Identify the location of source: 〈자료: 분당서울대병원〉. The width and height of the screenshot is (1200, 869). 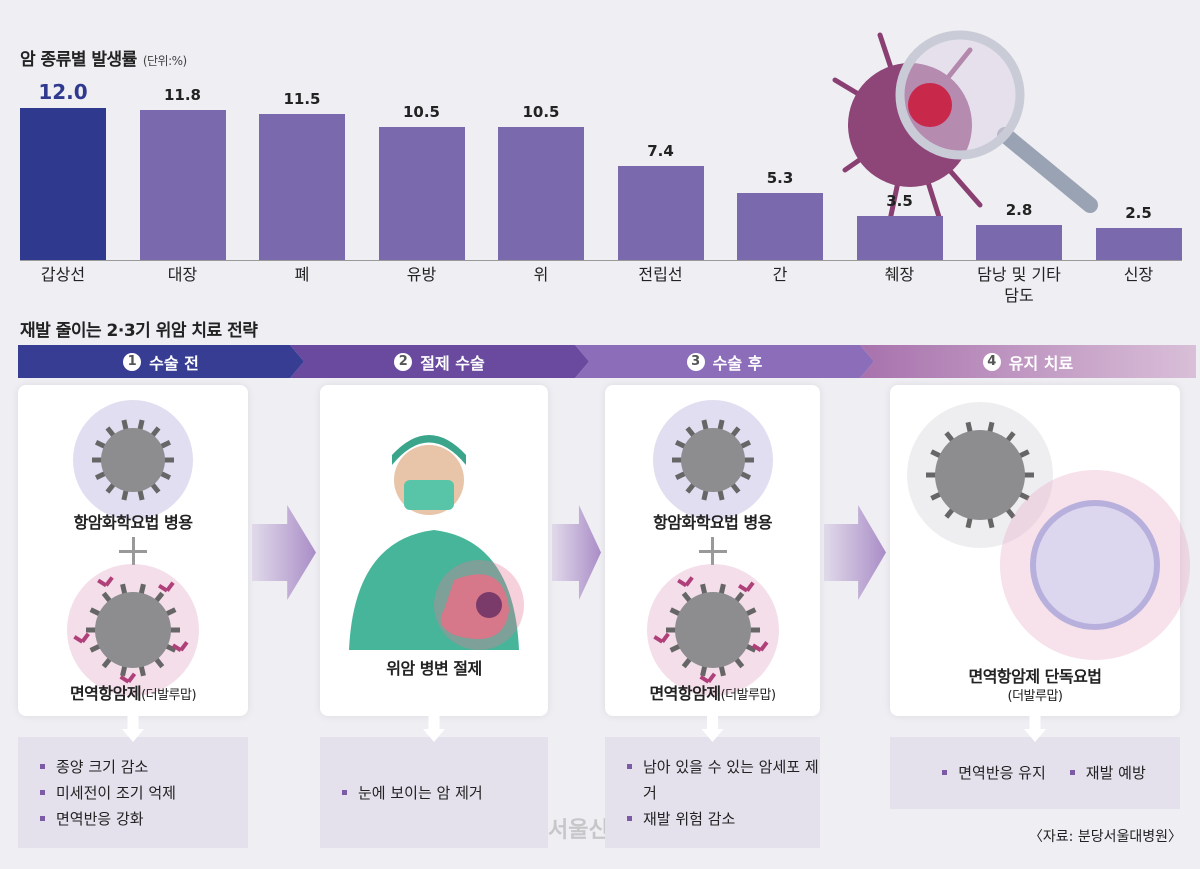
(1105, 837).